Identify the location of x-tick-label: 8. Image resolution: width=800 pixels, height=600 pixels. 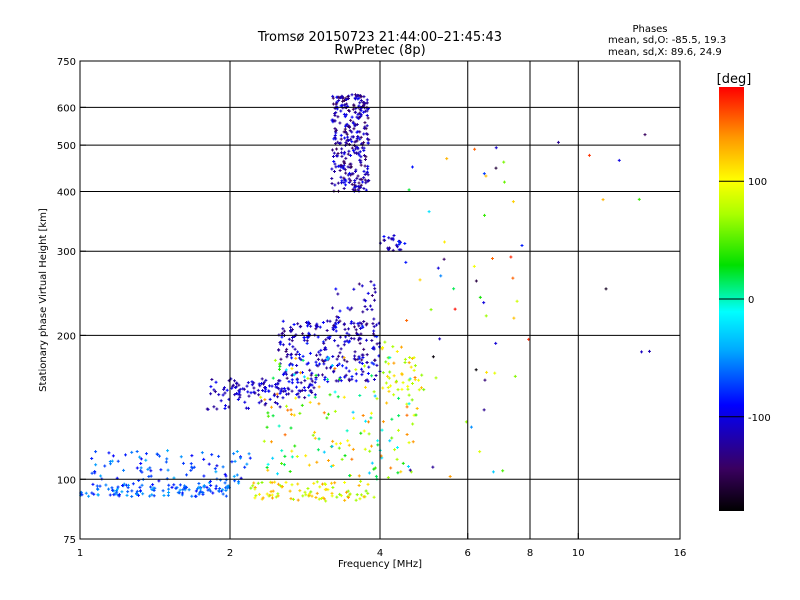
(530, 553).